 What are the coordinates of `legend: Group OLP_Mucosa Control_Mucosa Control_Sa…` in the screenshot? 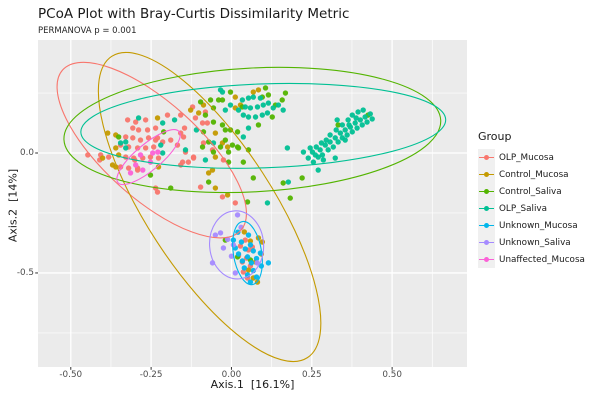 It's located at (531, 199).